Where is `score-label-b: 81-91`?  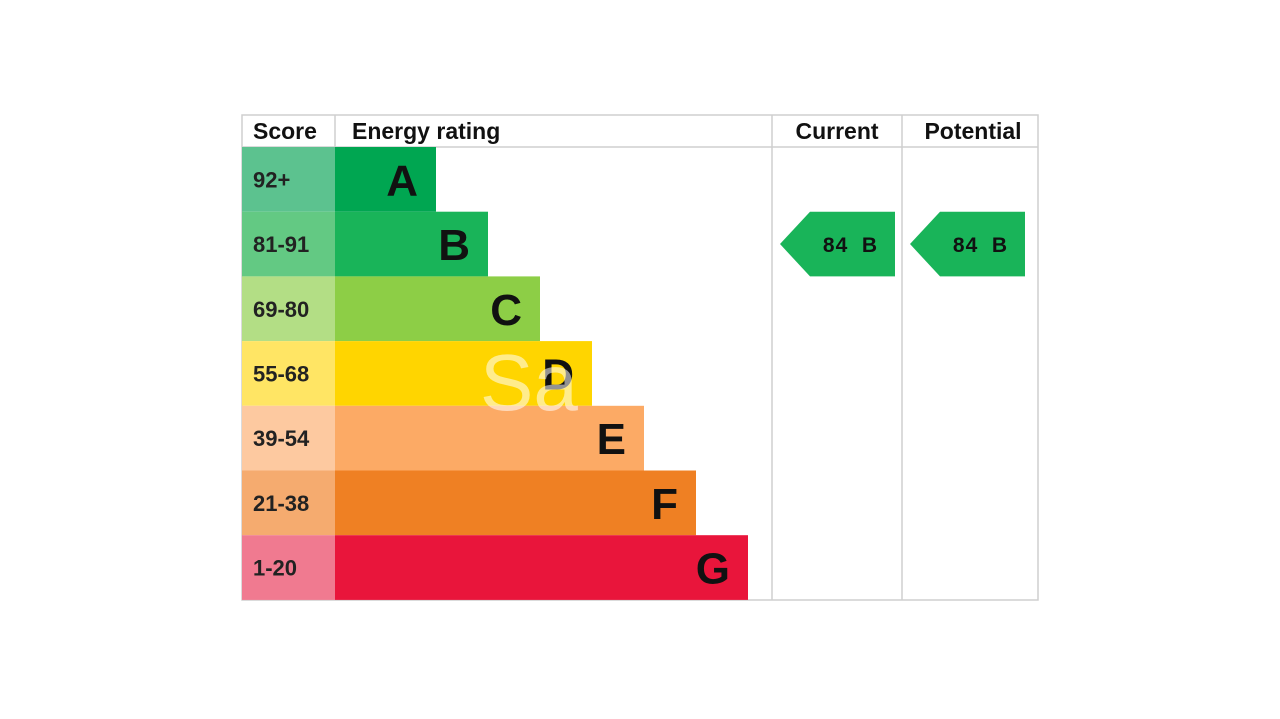 score-label-b: 81-91 is located at coordinates (281, 244).